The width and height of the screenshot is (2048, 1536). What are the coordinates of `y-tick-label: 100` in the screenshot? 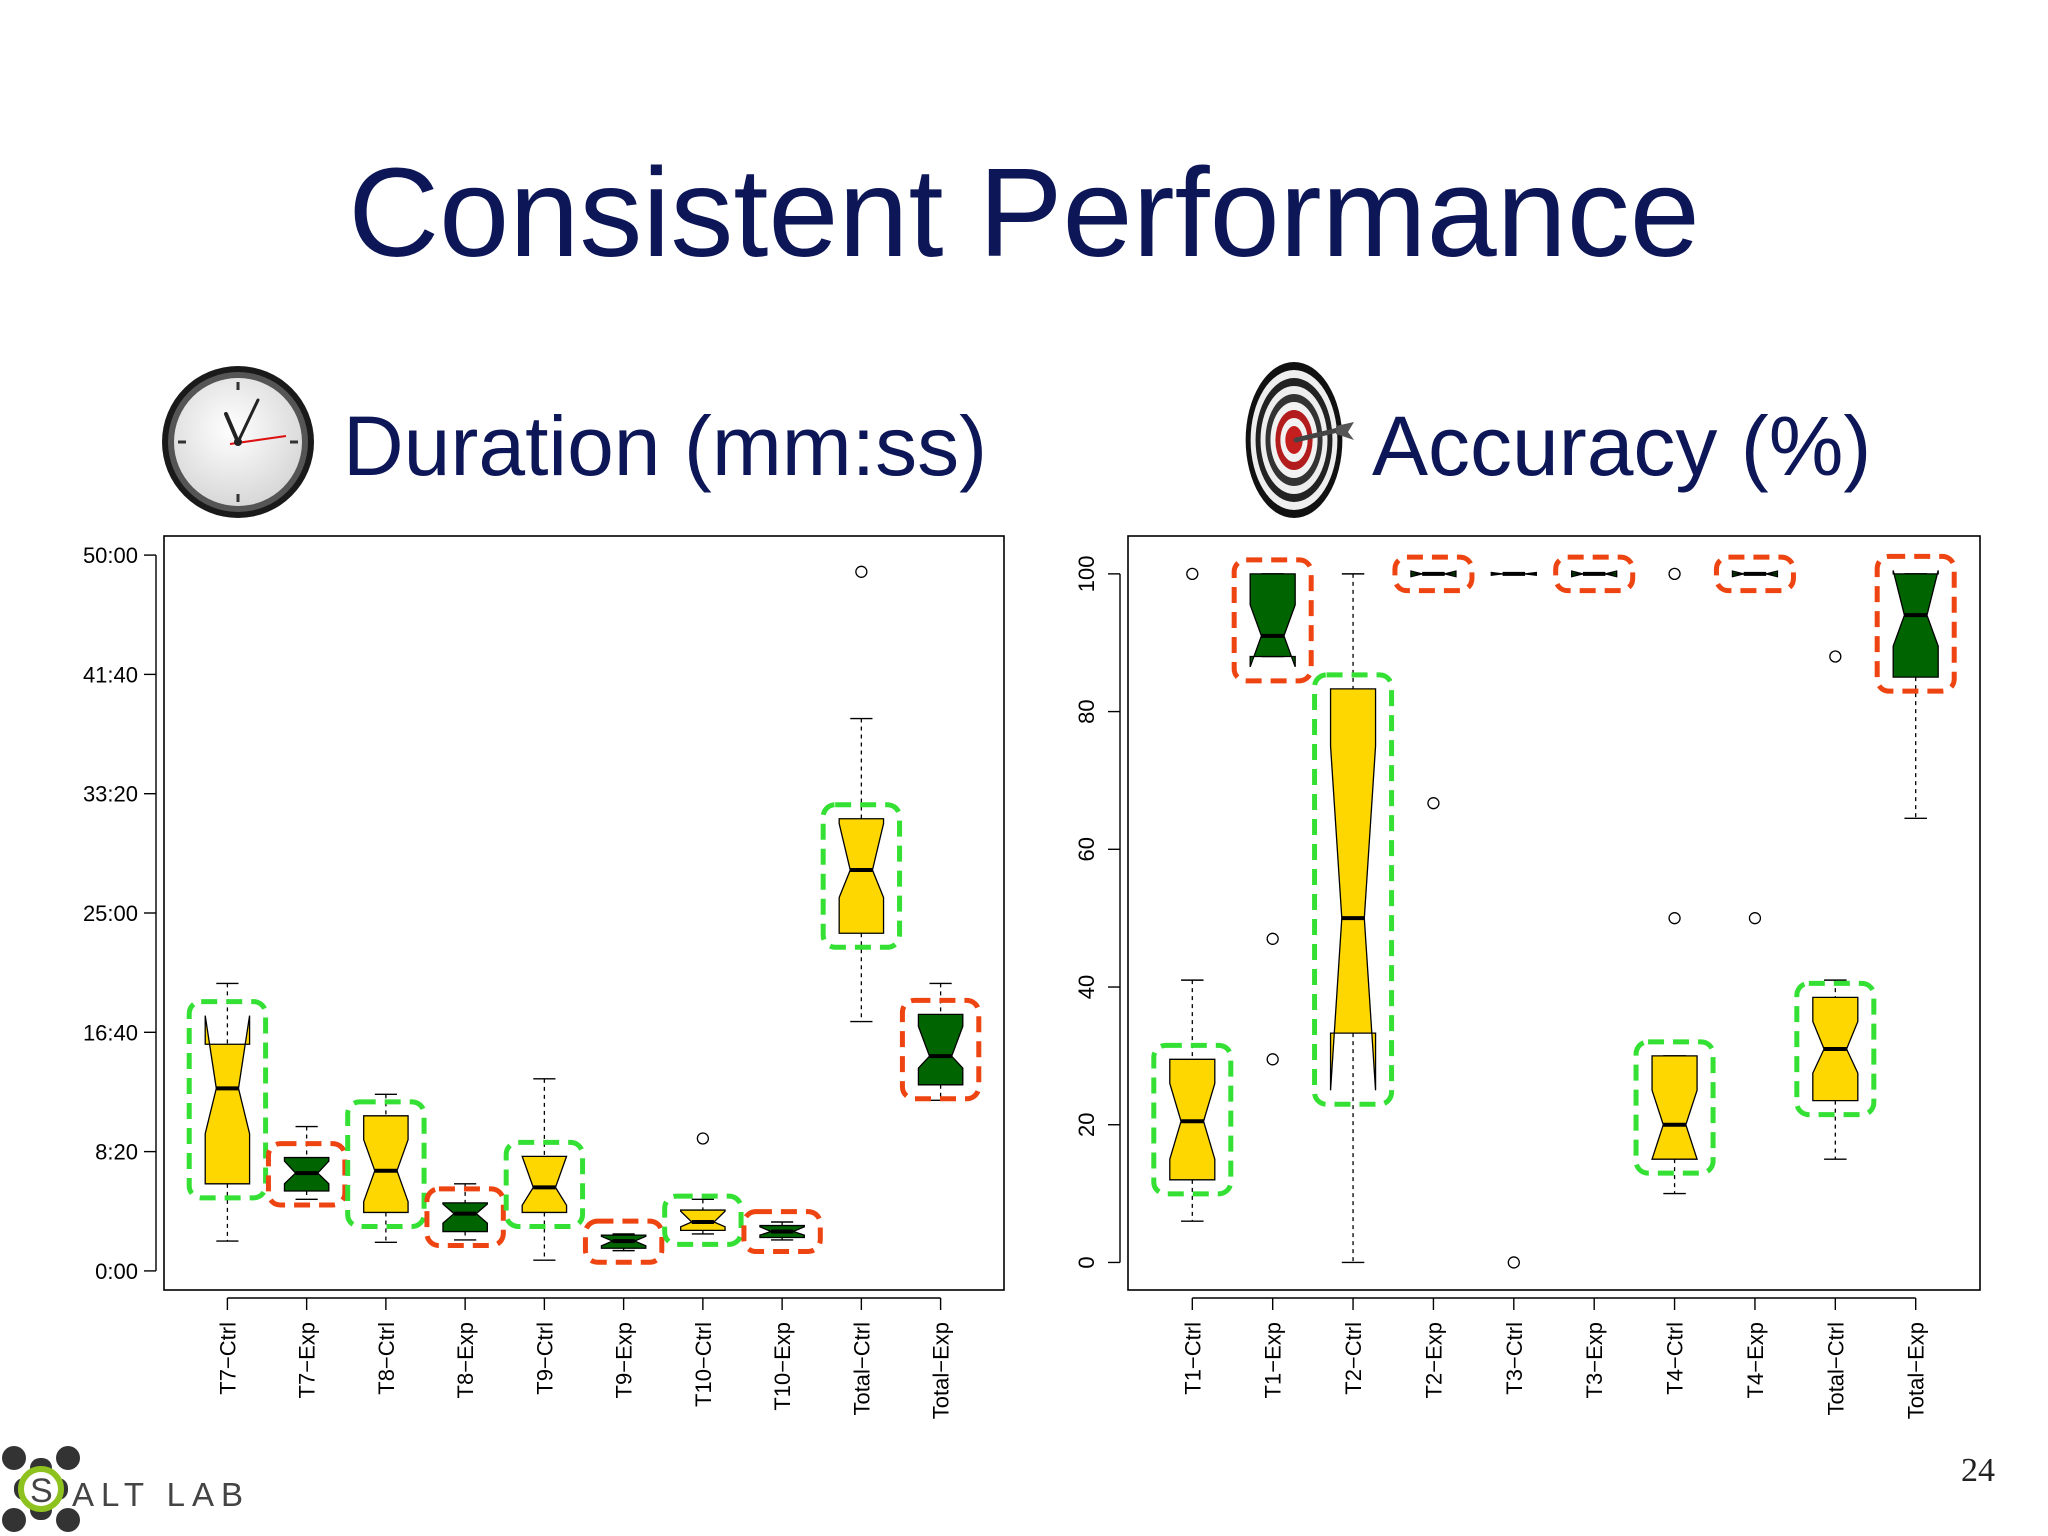 It's located at (1086, 574).